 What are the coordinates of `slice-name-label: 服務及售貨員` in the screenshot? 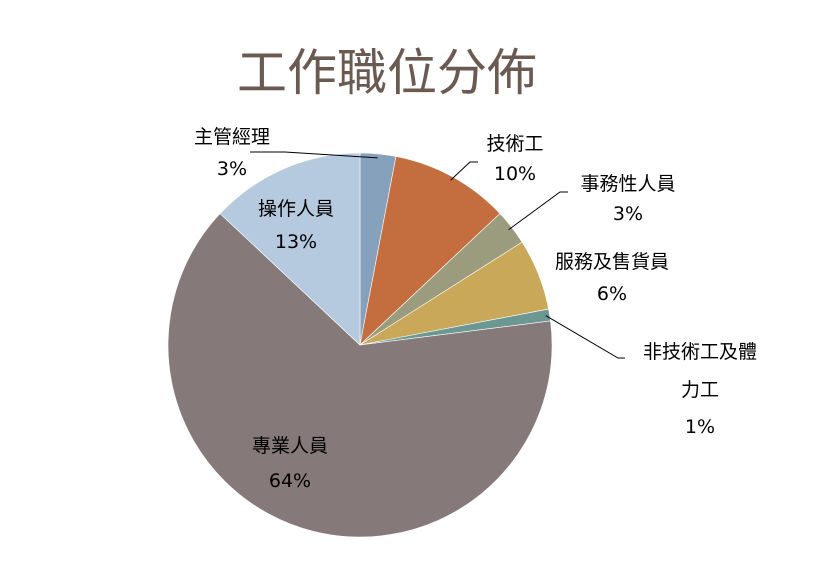 It's located at (612, 262).